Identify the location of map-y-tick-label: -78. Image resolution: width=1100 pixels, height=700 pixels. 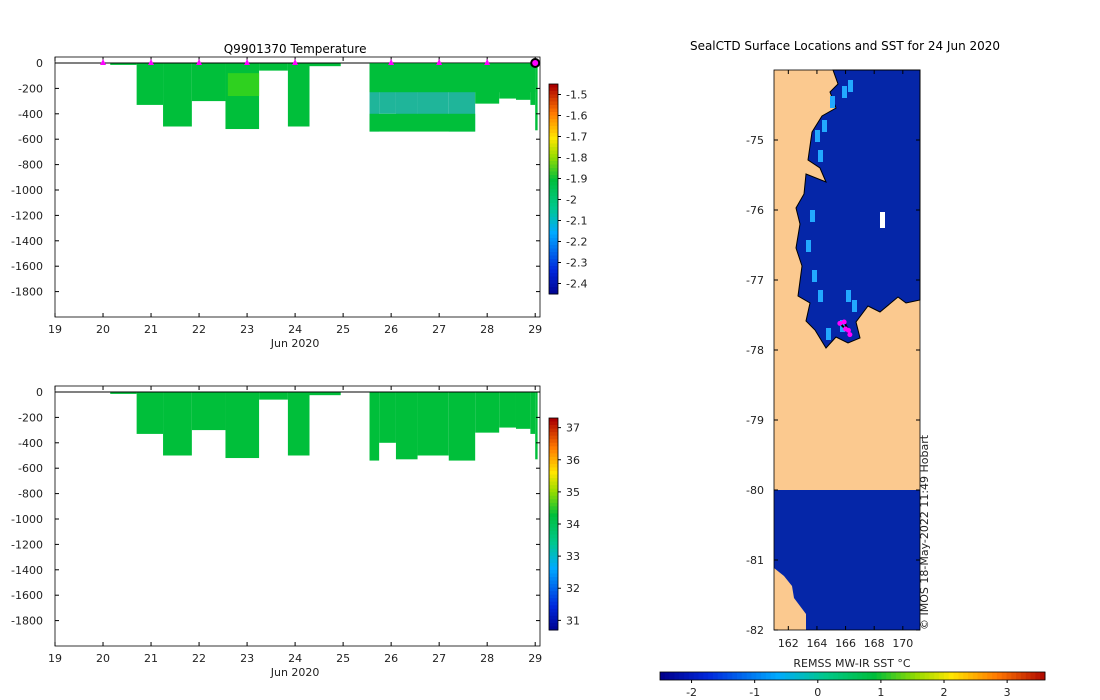
(755, 350).